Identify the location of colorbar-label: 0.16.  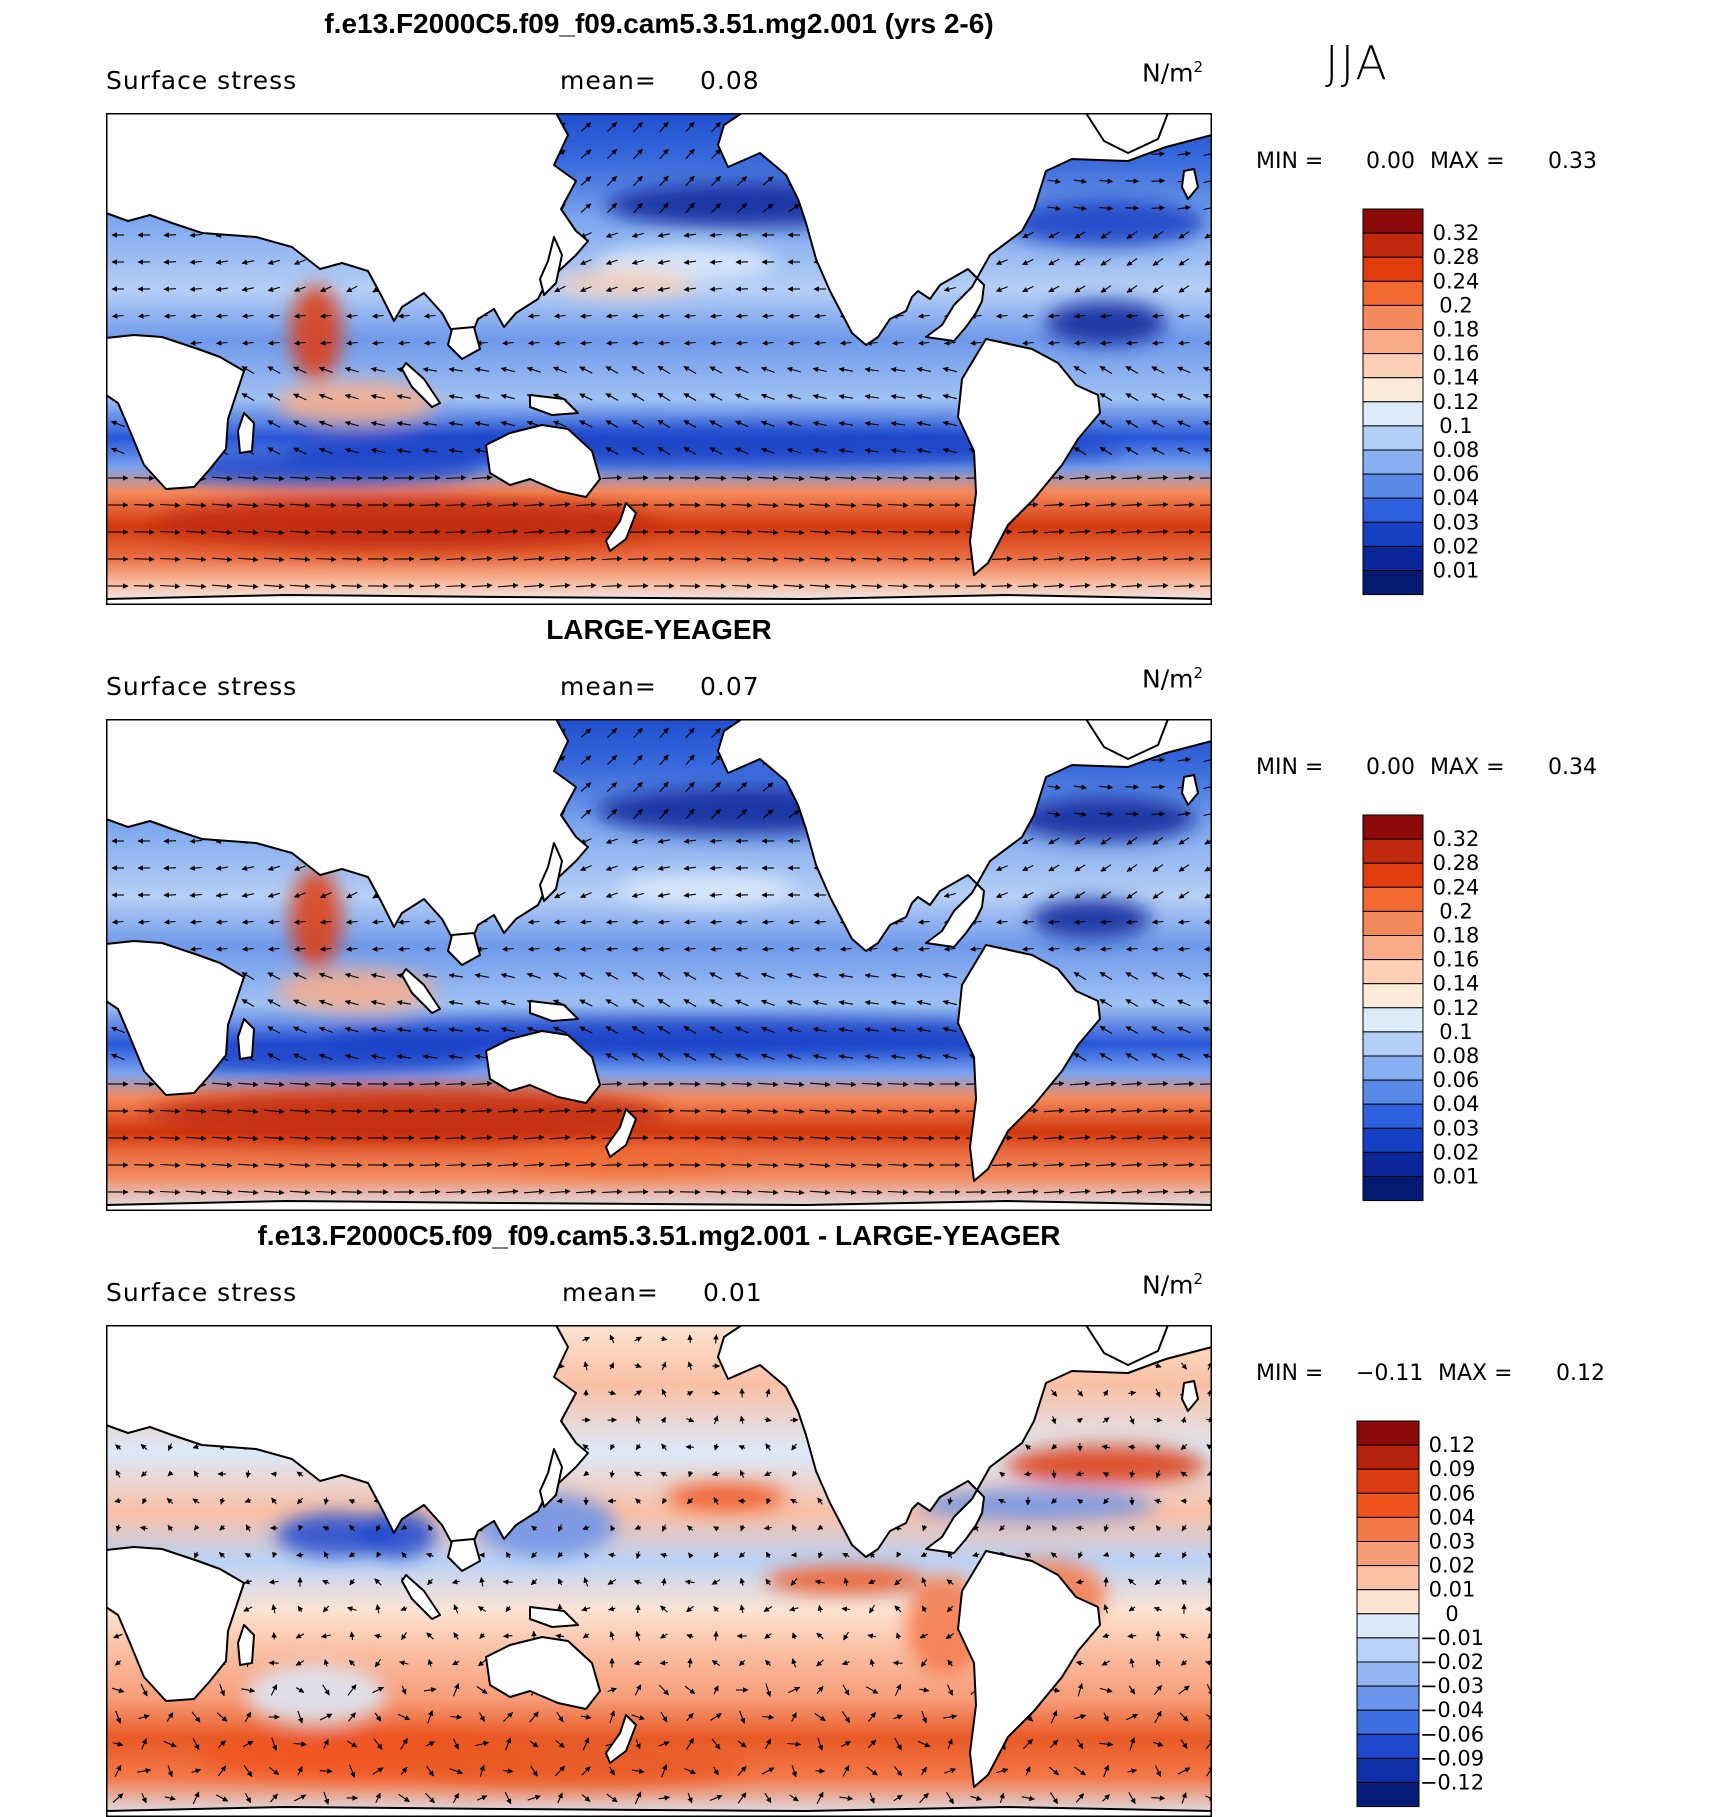
(1456, 960).